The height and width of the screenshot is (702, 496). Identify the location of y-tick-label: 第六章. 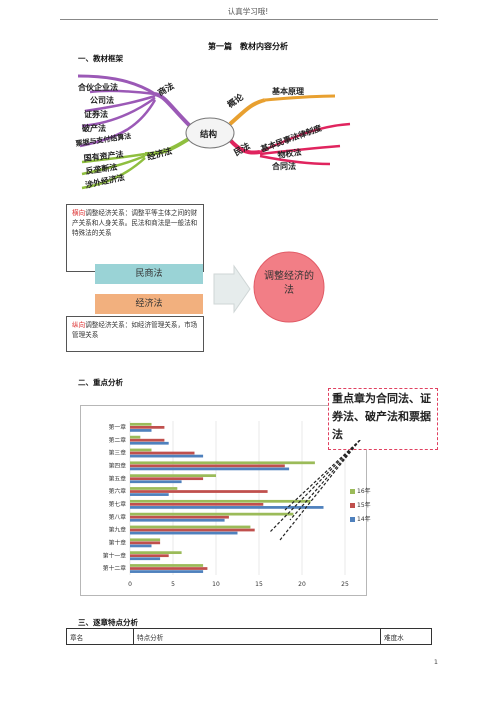
(118, 491).